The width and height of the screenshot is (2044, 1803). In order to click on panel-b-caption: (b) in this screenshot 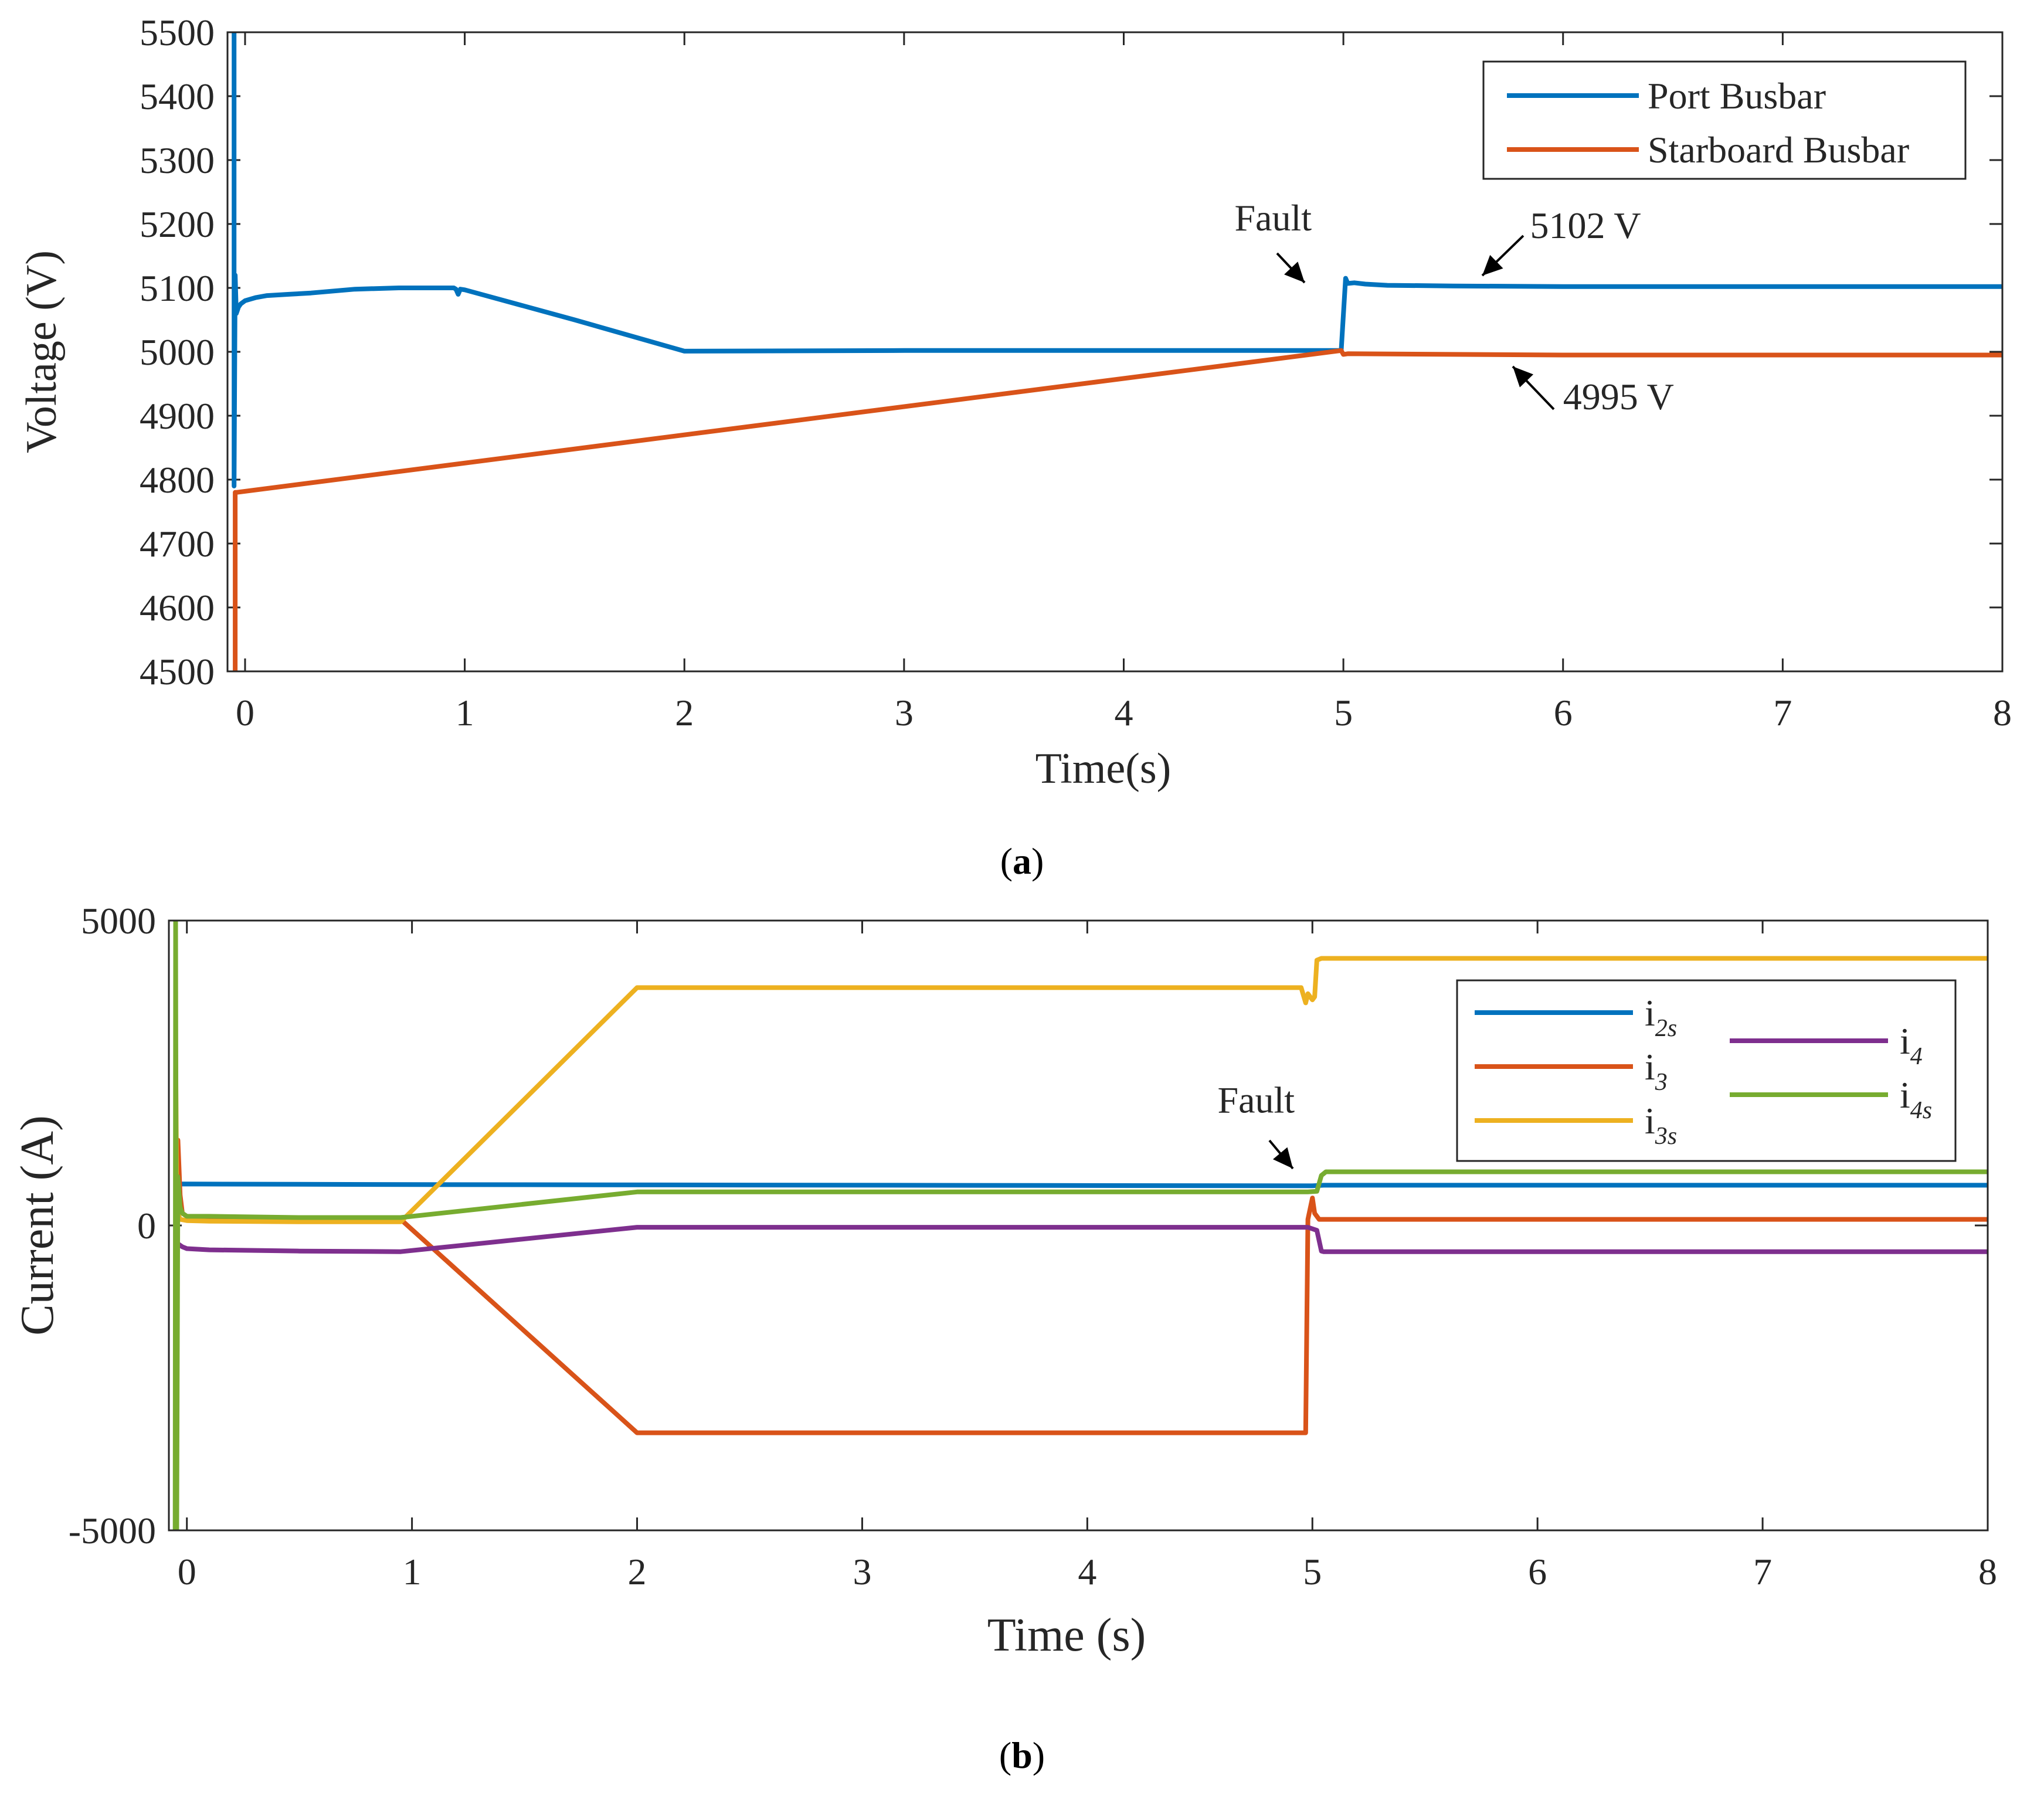, I will do `click(1022, 1755)`.